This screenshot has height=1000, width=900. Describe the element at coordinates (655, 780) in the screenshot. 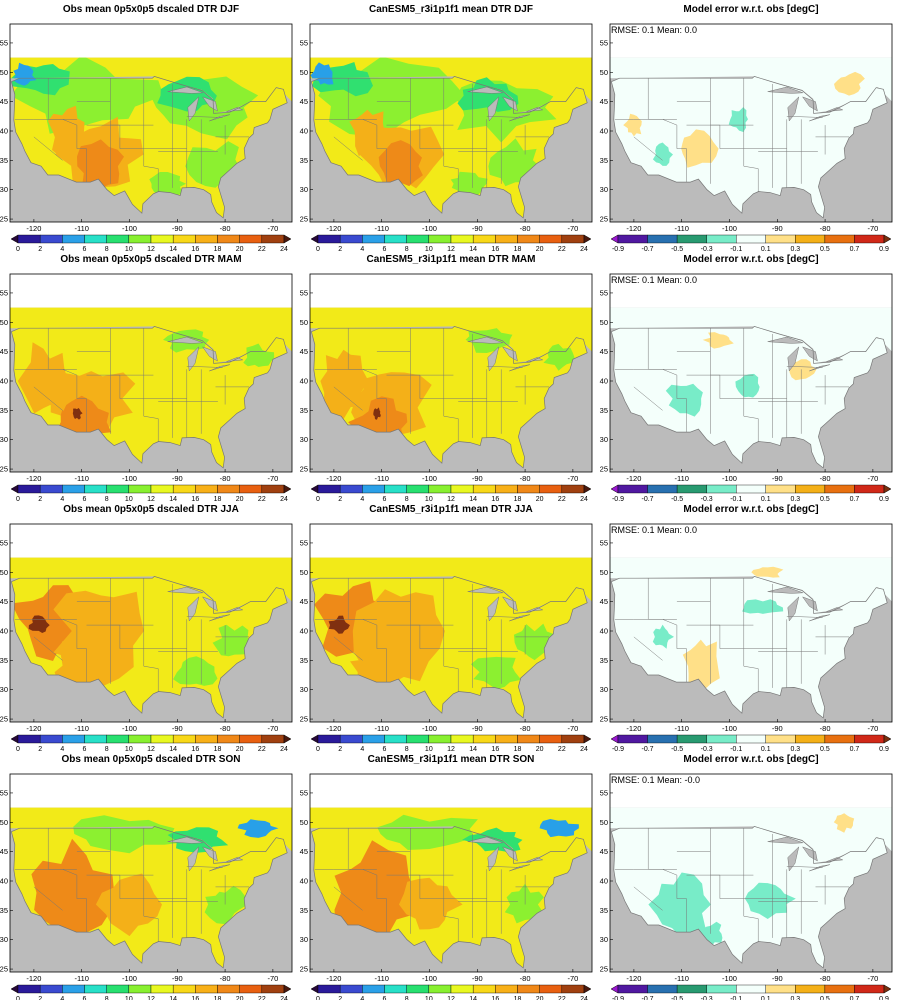

I see `error-stats: RMSE: 0.1 Mean: -0.0` at that location.